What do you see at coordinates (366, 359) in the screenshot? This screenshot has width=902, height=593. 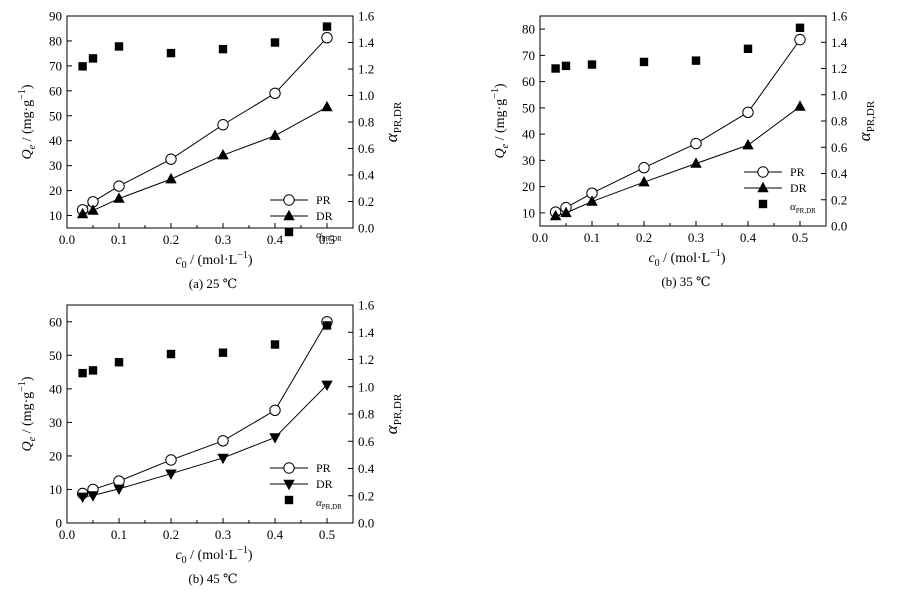 I see `y2-tick-label: 1.2` at bounding box center [366, 359].